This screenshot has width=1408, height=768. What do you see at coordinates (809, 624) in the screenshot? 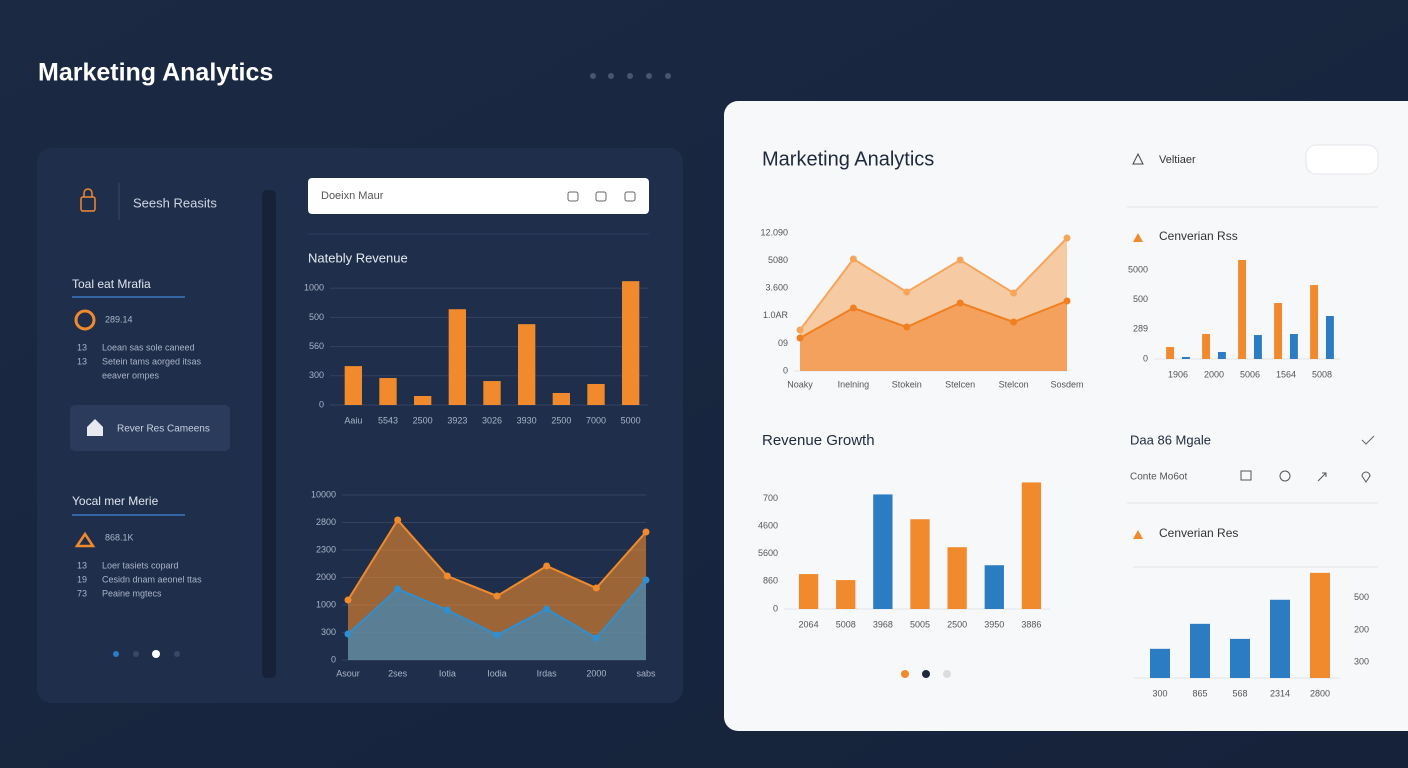
I see `x-tick-label: 2064` at bounding box center [809, 624].